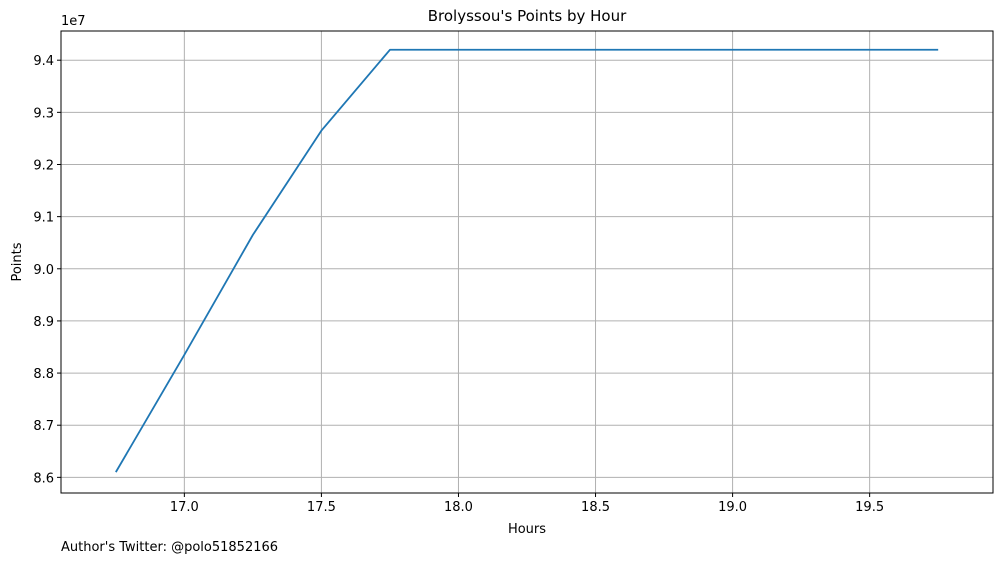  What do you see at coordinates (43, 113) in the screenshot?
I see `y-tick-label: 9.3` at bounding box center [43, 113].